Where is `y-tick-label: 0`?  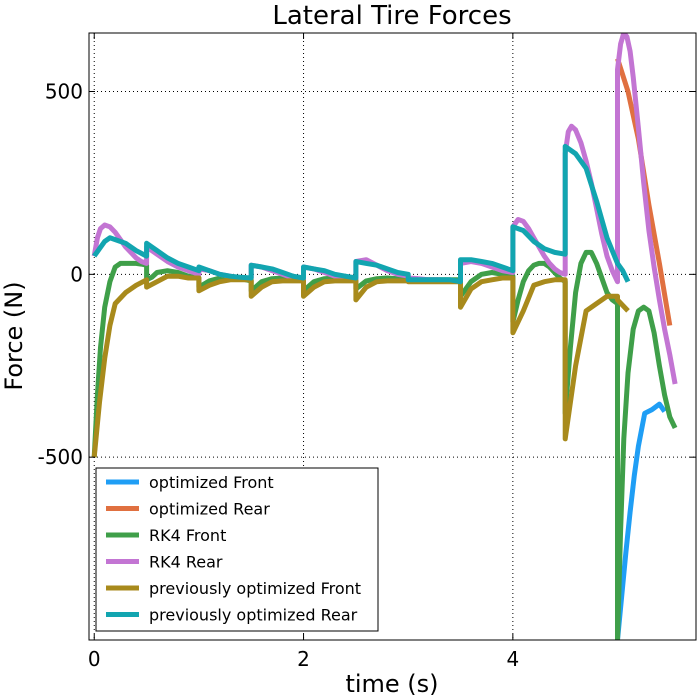
y-tick-label: 0 is located at coordinates (76, 274).